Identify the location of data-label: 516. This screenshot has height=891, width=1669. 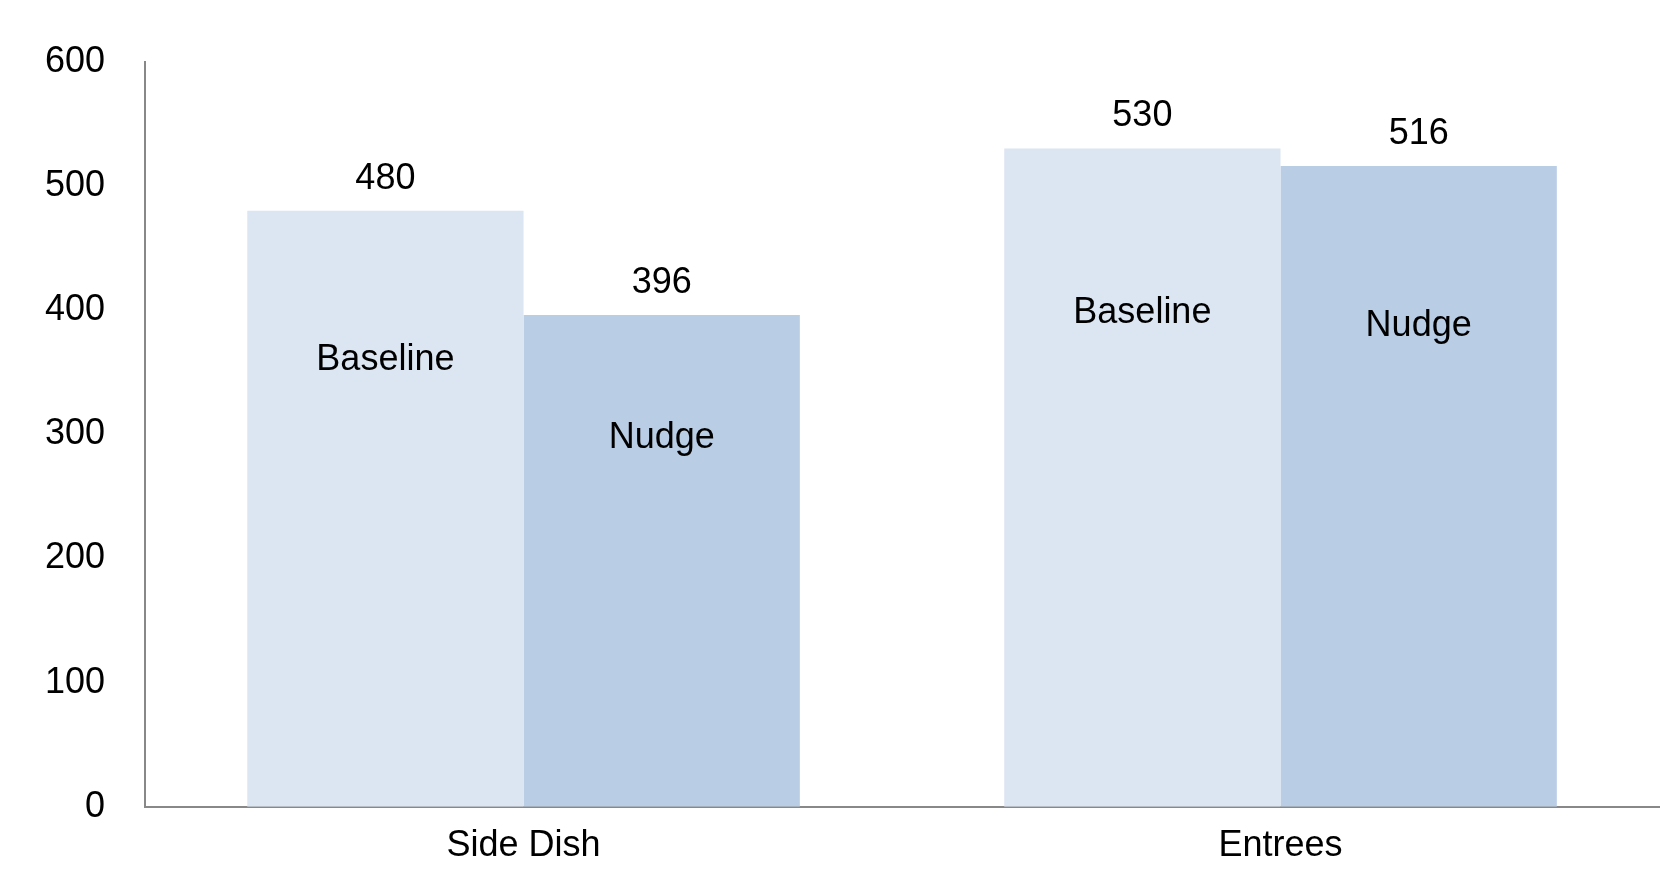
(1418, 131).